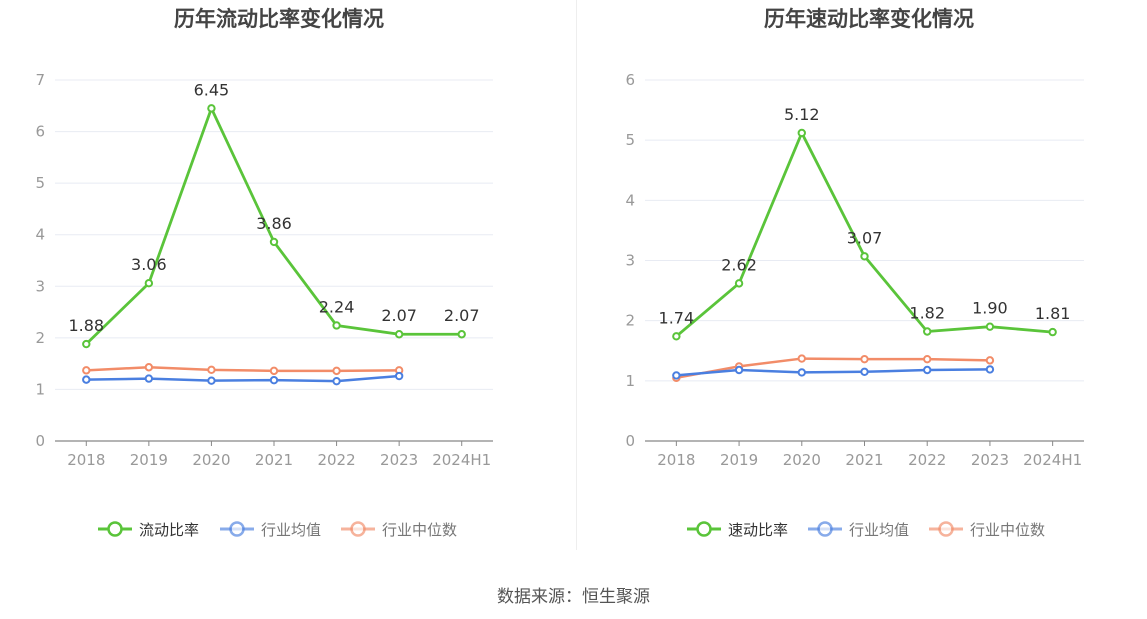  I want to click on data-label: 3.86, so click(274, 223).